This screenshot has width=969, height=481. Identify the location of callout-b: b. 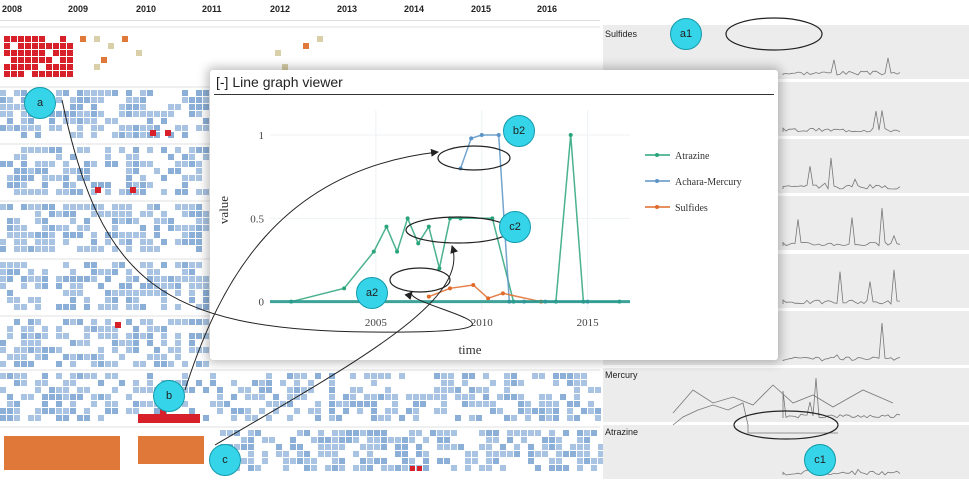
(169, 396).